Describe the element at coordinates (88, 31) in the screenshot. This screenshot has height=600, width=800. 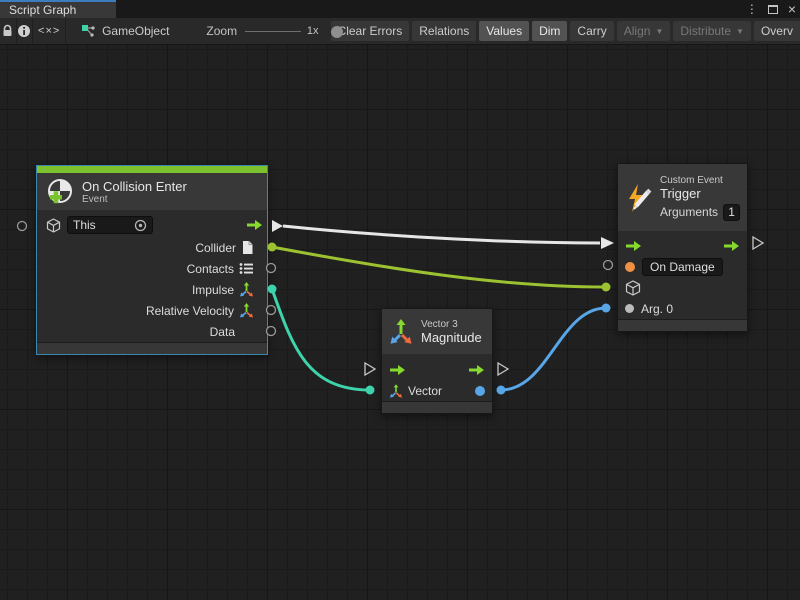
I see `script-graph-icon` at that location.